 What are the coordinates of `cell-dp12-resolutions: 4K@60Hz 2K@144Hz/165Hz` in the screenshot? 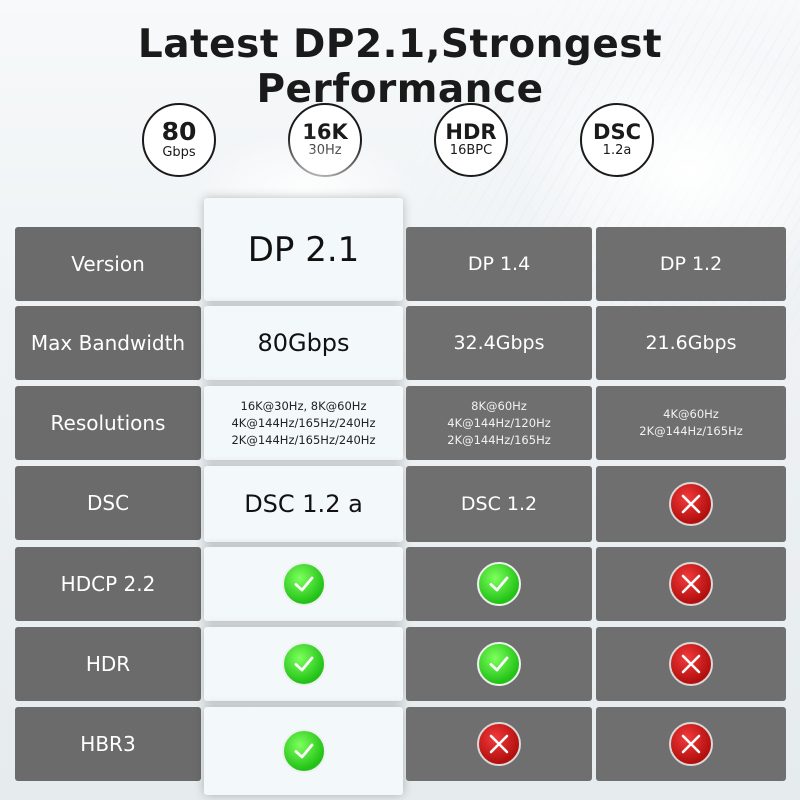 It's located at (691, 423).